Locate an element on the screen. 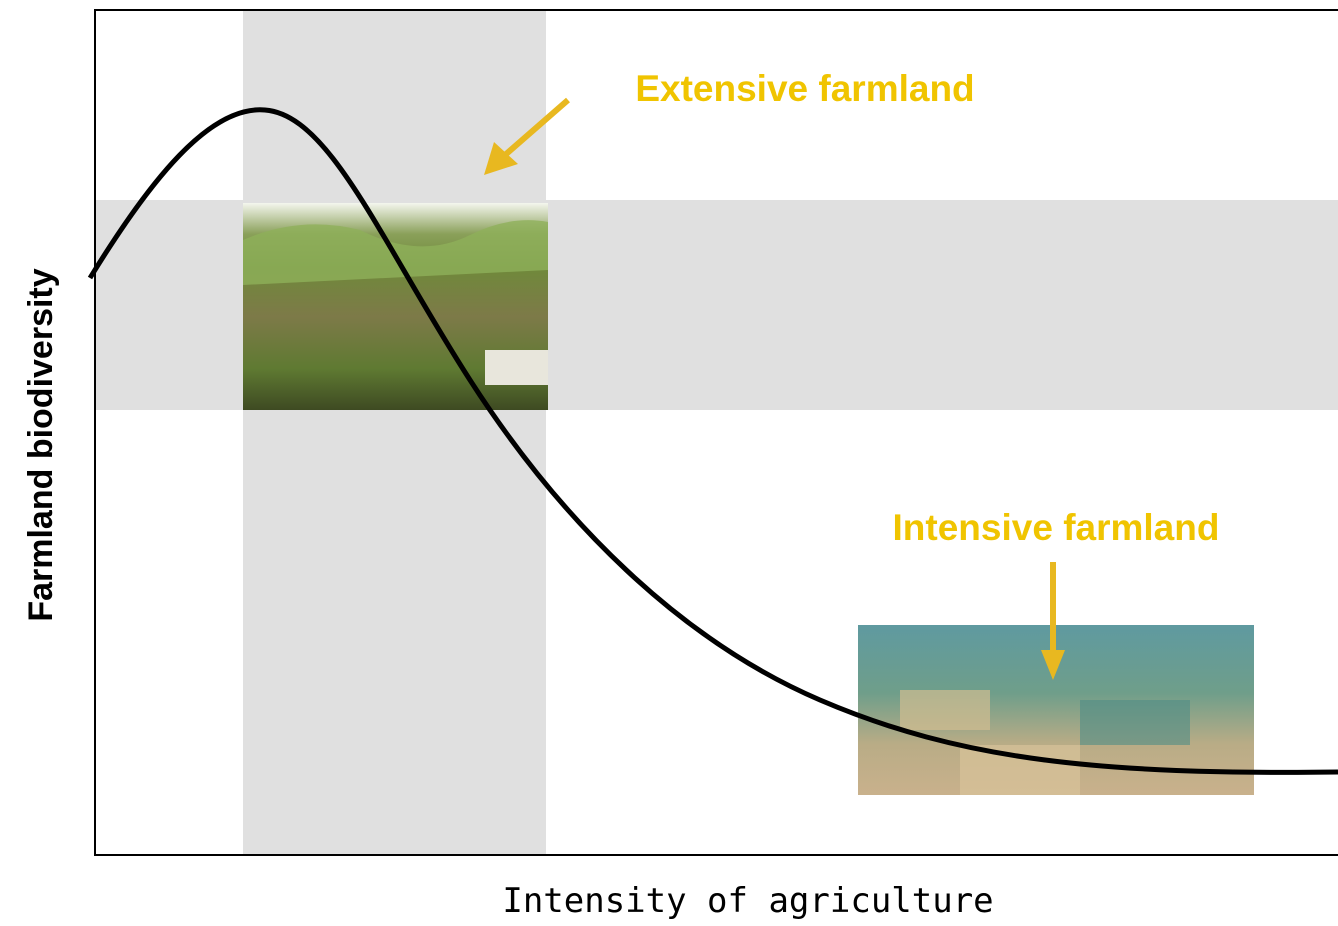 This screenshot has width=1338, height=926. annotation: Intensive farmland is located at coordinates (1056, 527).